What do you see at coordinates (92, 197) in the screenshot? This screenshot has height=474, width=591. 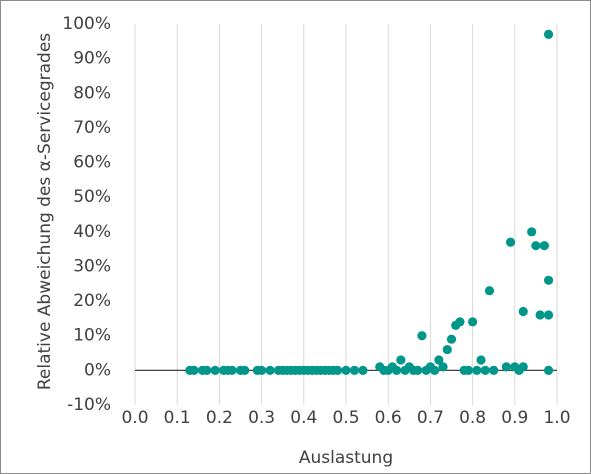 I see `y-tick-label: 50%` at bounding box center [92, 197].